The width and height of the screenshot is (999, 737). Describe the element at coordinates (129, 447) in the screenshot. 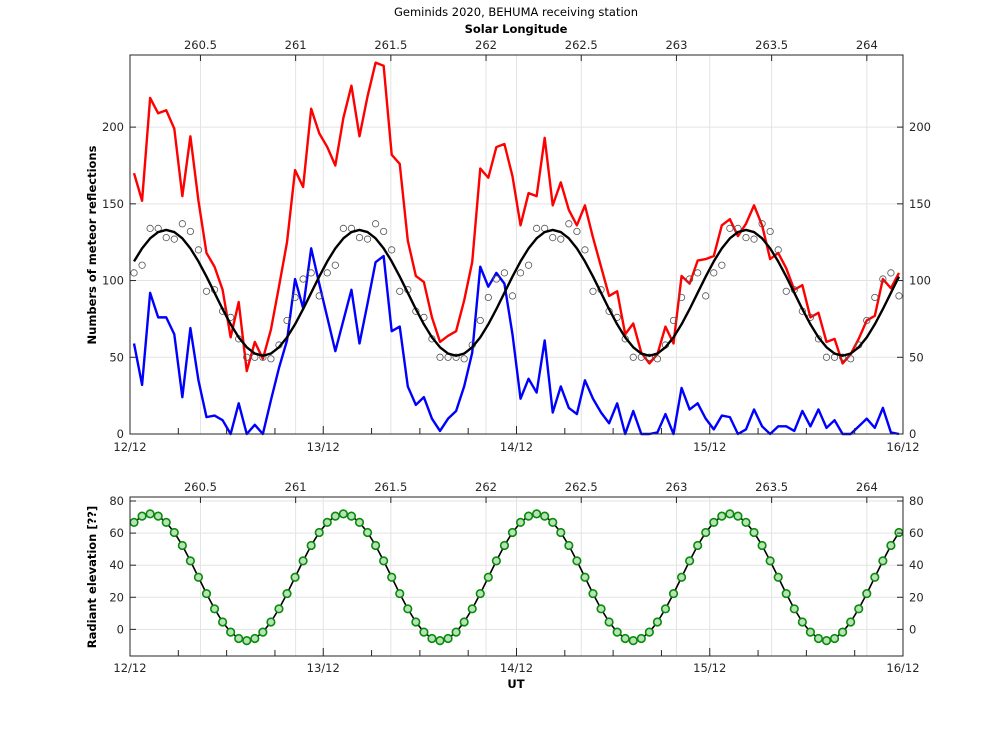

I see `x-tick-label: 12/12` at that location.